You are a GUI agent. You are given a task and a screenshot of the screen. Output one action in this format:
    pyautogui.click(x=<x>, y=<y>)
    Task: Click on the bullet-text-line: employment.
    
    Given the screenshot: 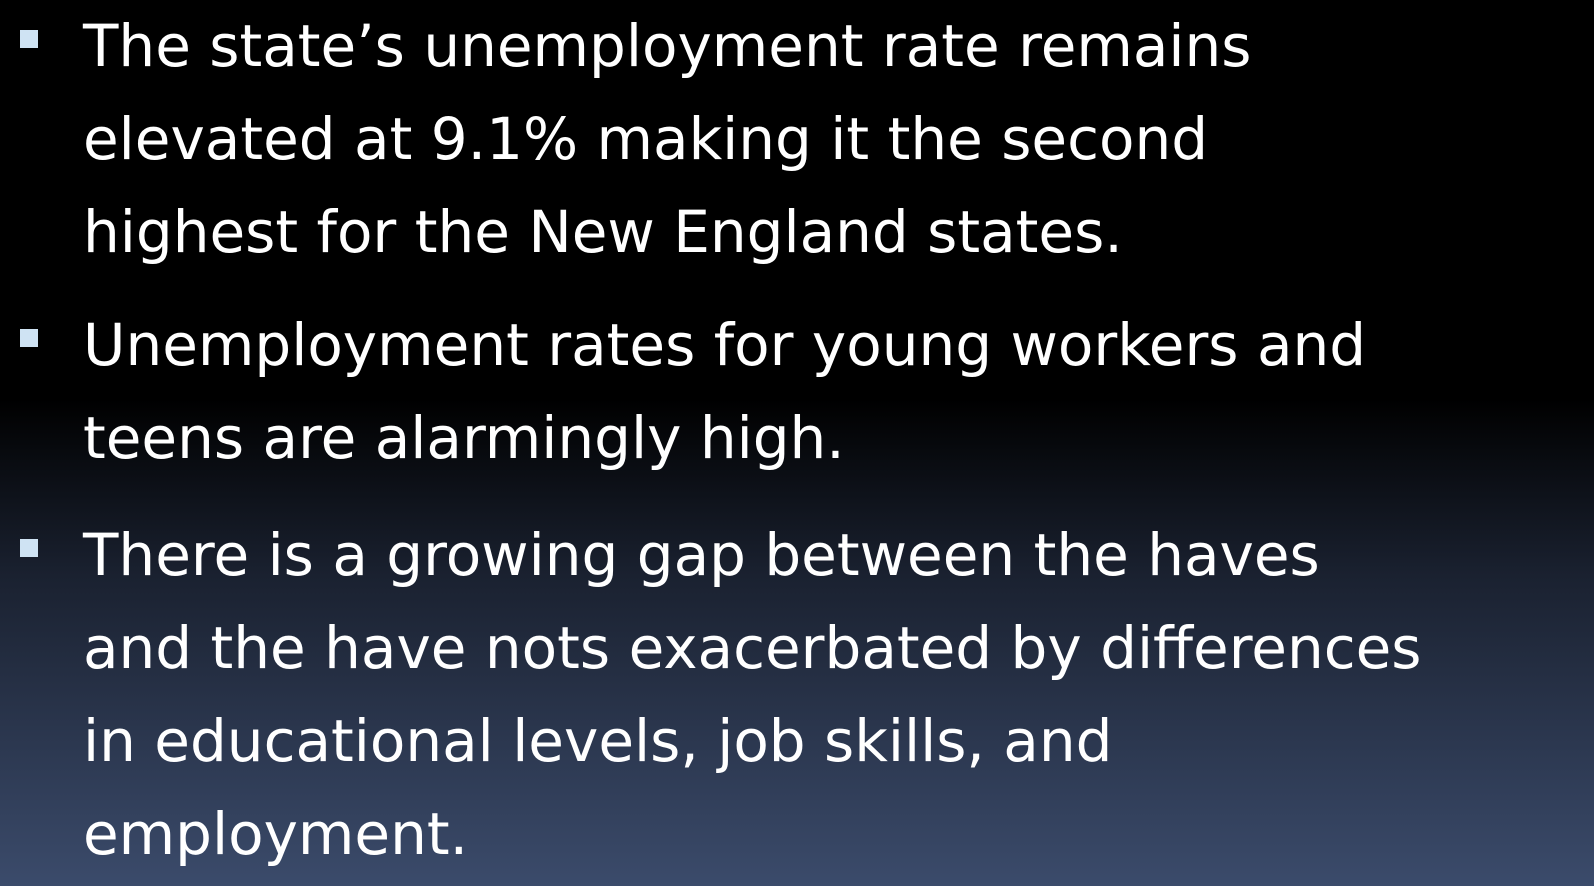 What is the action you would take?
    pyautogui.click(x=276, y=834)
    